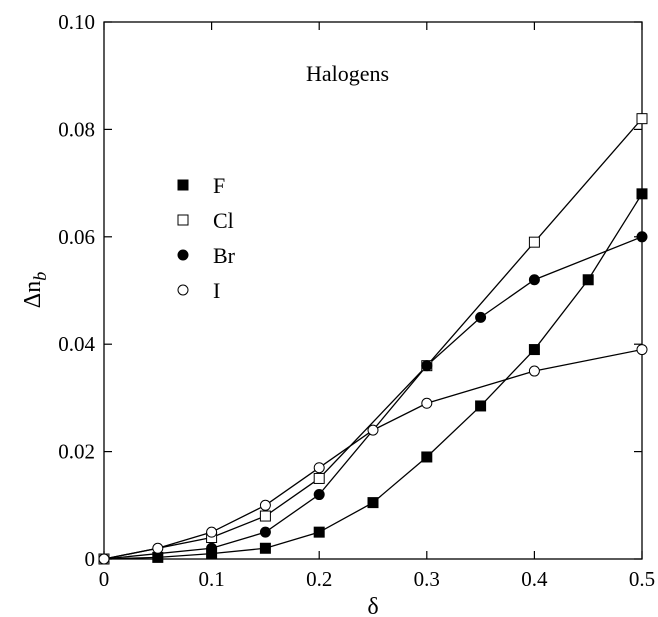 Image resolution: width=658 pixels, height=617 pixels. Describe the element at coordinates (90, 559) in the screenshot. I see `y-tick-label: 0` at that location.